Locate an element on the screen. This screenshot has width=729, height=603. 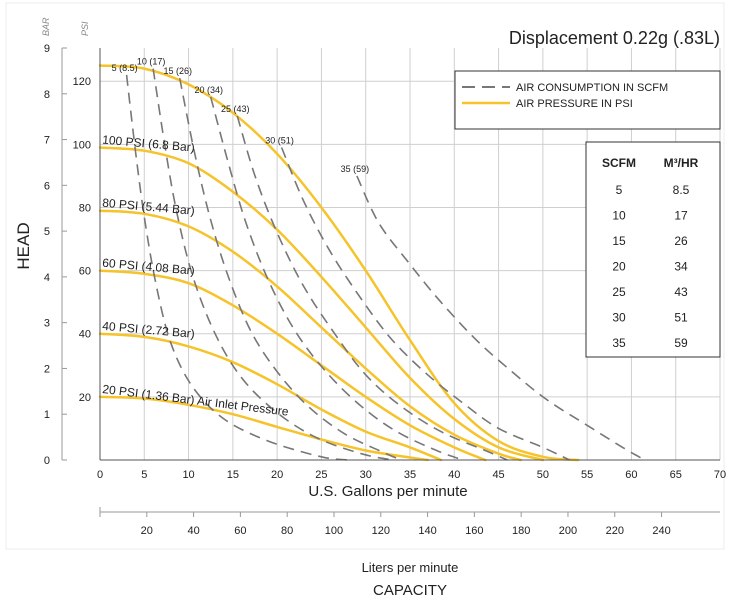
bar-tick-label-0: 0 is located at coordinates (47, 461).